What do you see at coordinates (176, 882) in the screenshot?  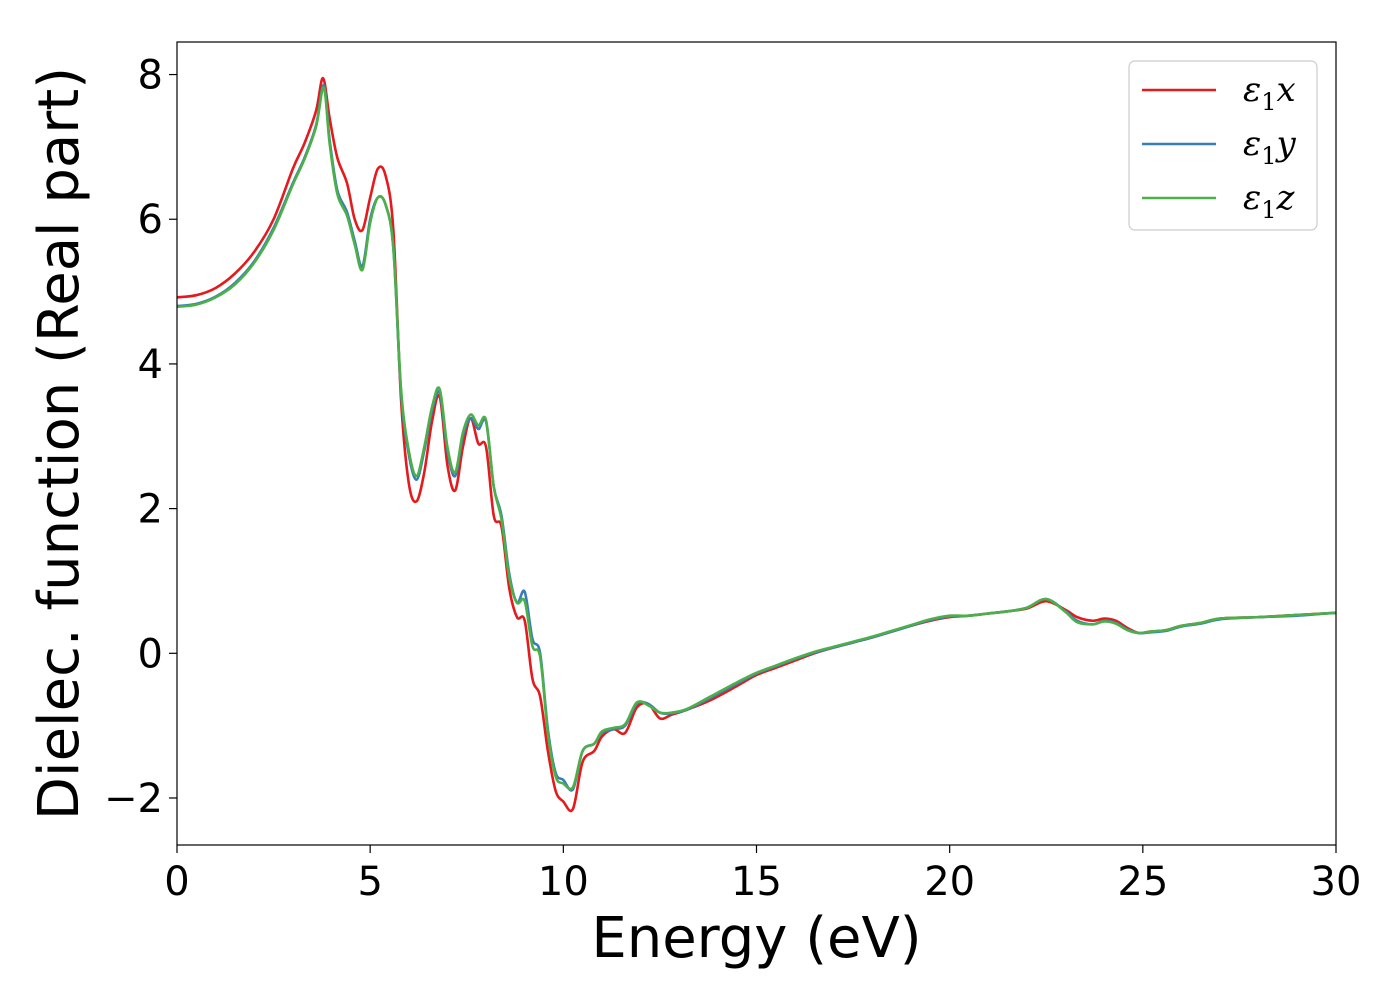 I see `x-tick-label: 0` at bounding box center [176, 882].